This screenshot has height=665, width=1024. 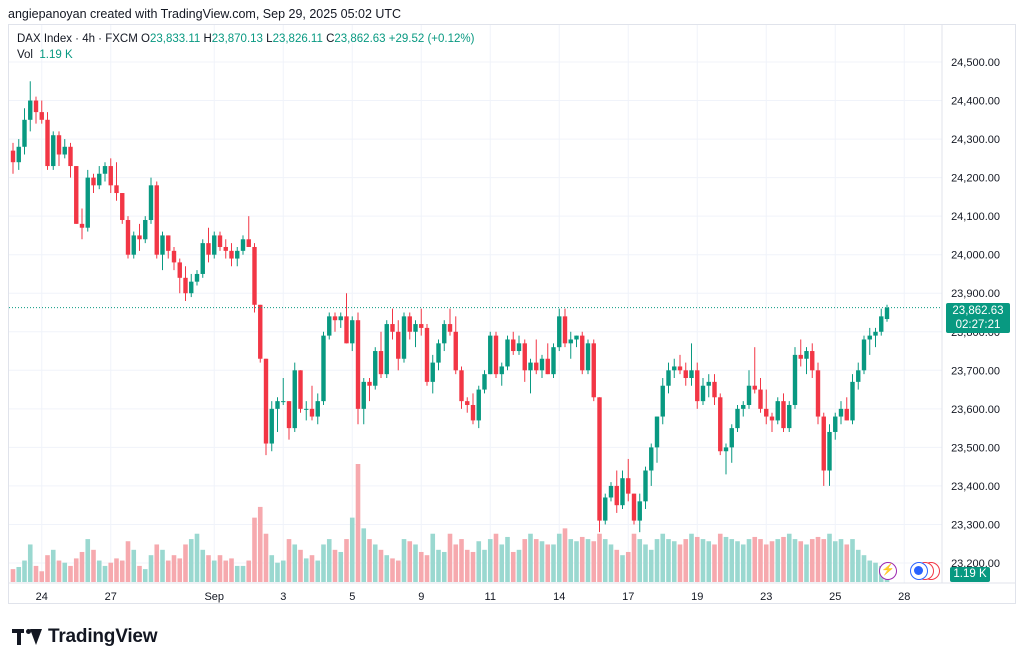 What do you see at coordinates (835, 597) in the screenshot?
I see `x-tick-label: 25` at bounding box center [835, 597].